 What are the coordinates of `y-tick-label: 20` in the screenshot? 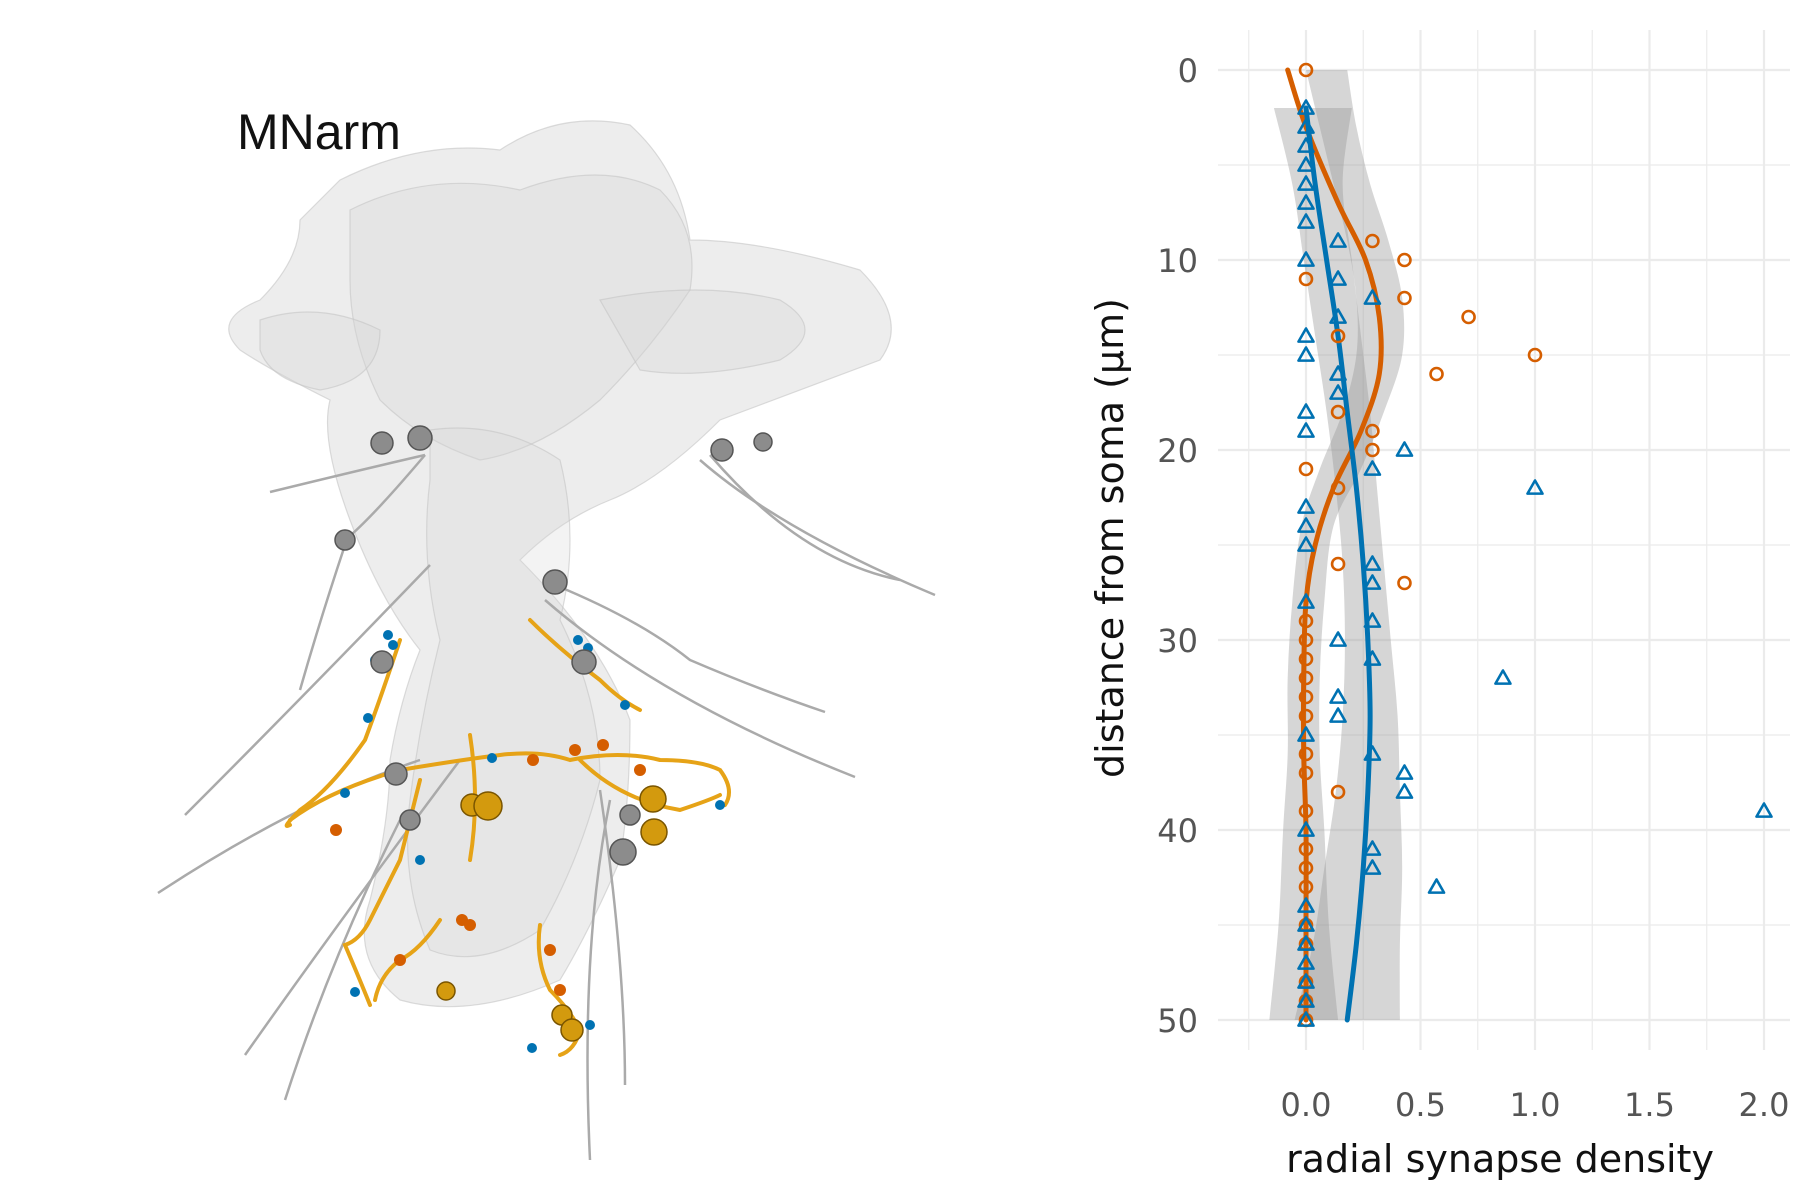 It's located at (1177, 451).